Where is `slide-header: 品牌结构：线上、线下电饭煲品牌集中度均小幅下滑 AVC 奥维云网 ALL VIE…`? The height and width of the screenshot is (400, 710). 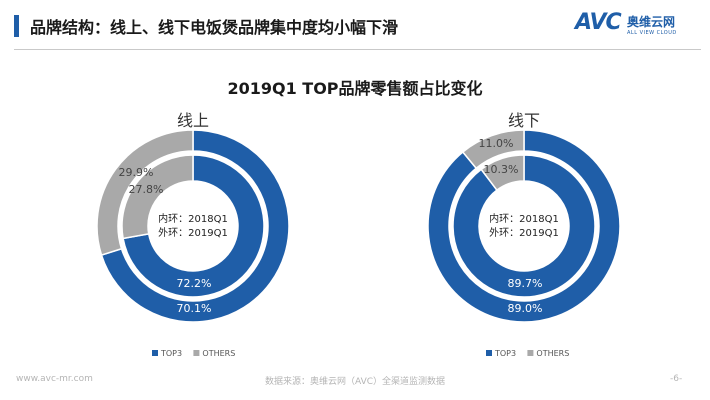 slide-header: 品牌结构：线上、线下电饭煲品牌集中度均小幅下滑 AVC 奥维云网 ALL VIE… is located at coordinates (355, 25).